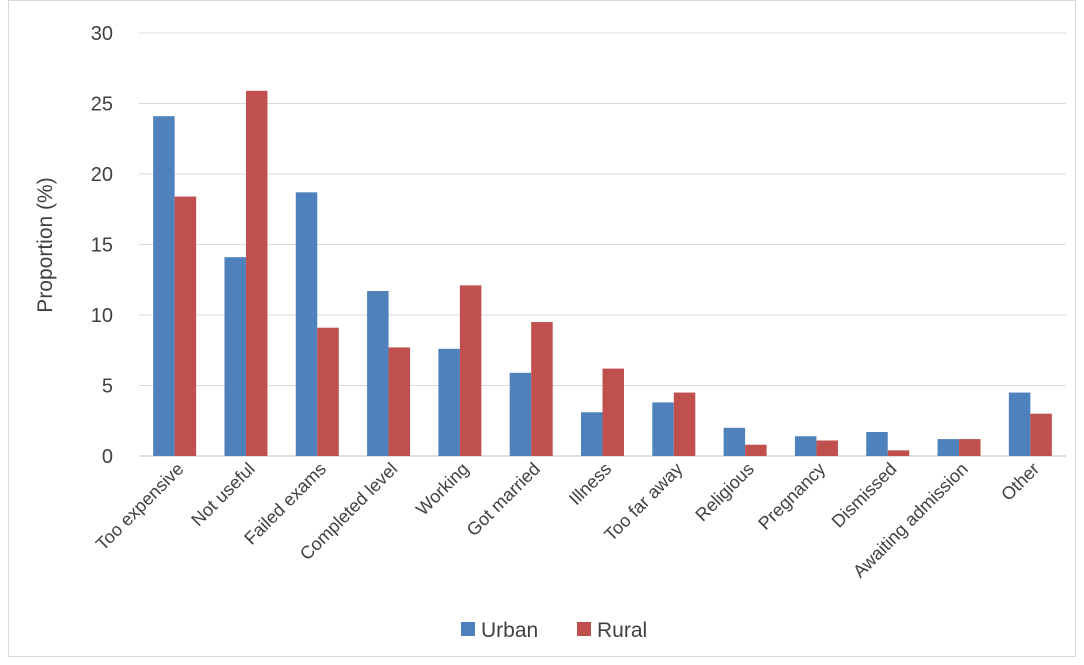  What do you see at coordinates (791, 496) in the screenshot?
I see `x-tick-label: Pregnancy` at bounding box center [791, 496].